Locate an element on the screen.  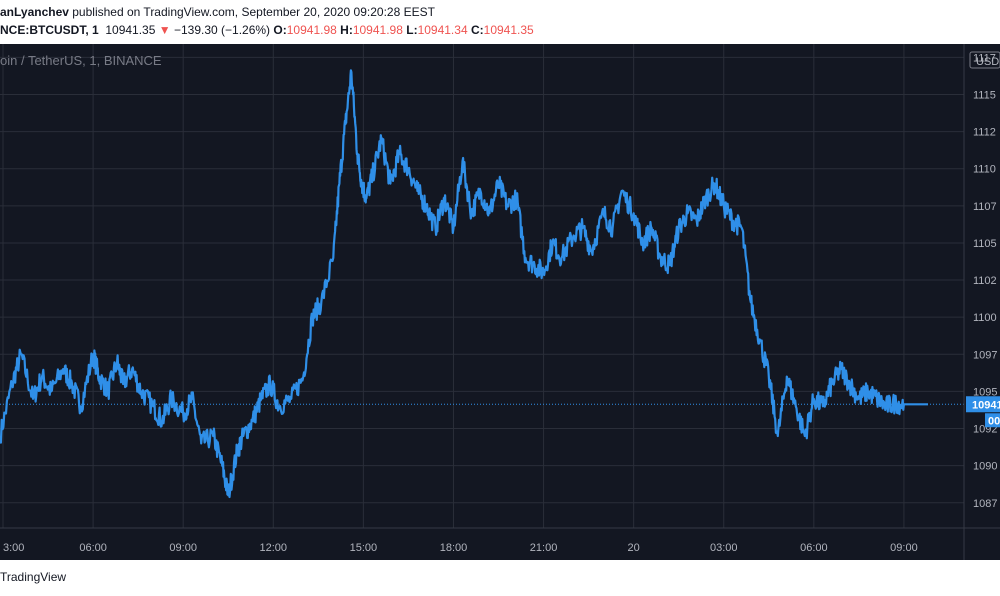
currency-badge-frame is located at coordinates (984, 60).